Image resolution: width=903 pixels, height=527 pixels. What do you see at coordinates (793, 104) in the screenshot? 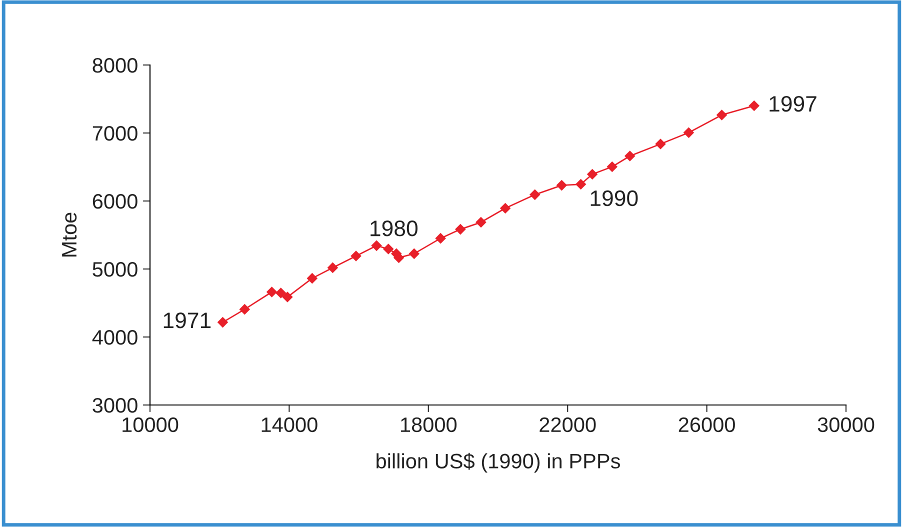
I see `annotation: 1997` at bounding box center [793, 104].